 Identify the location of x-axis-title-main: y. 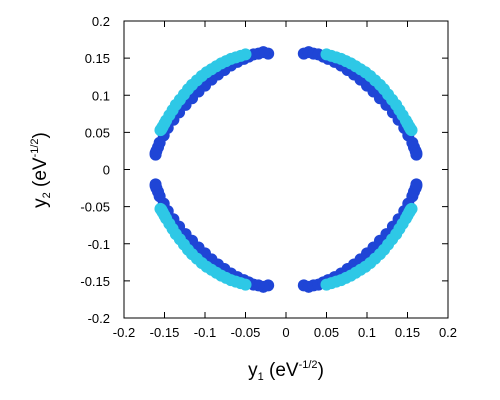
(253, 370).